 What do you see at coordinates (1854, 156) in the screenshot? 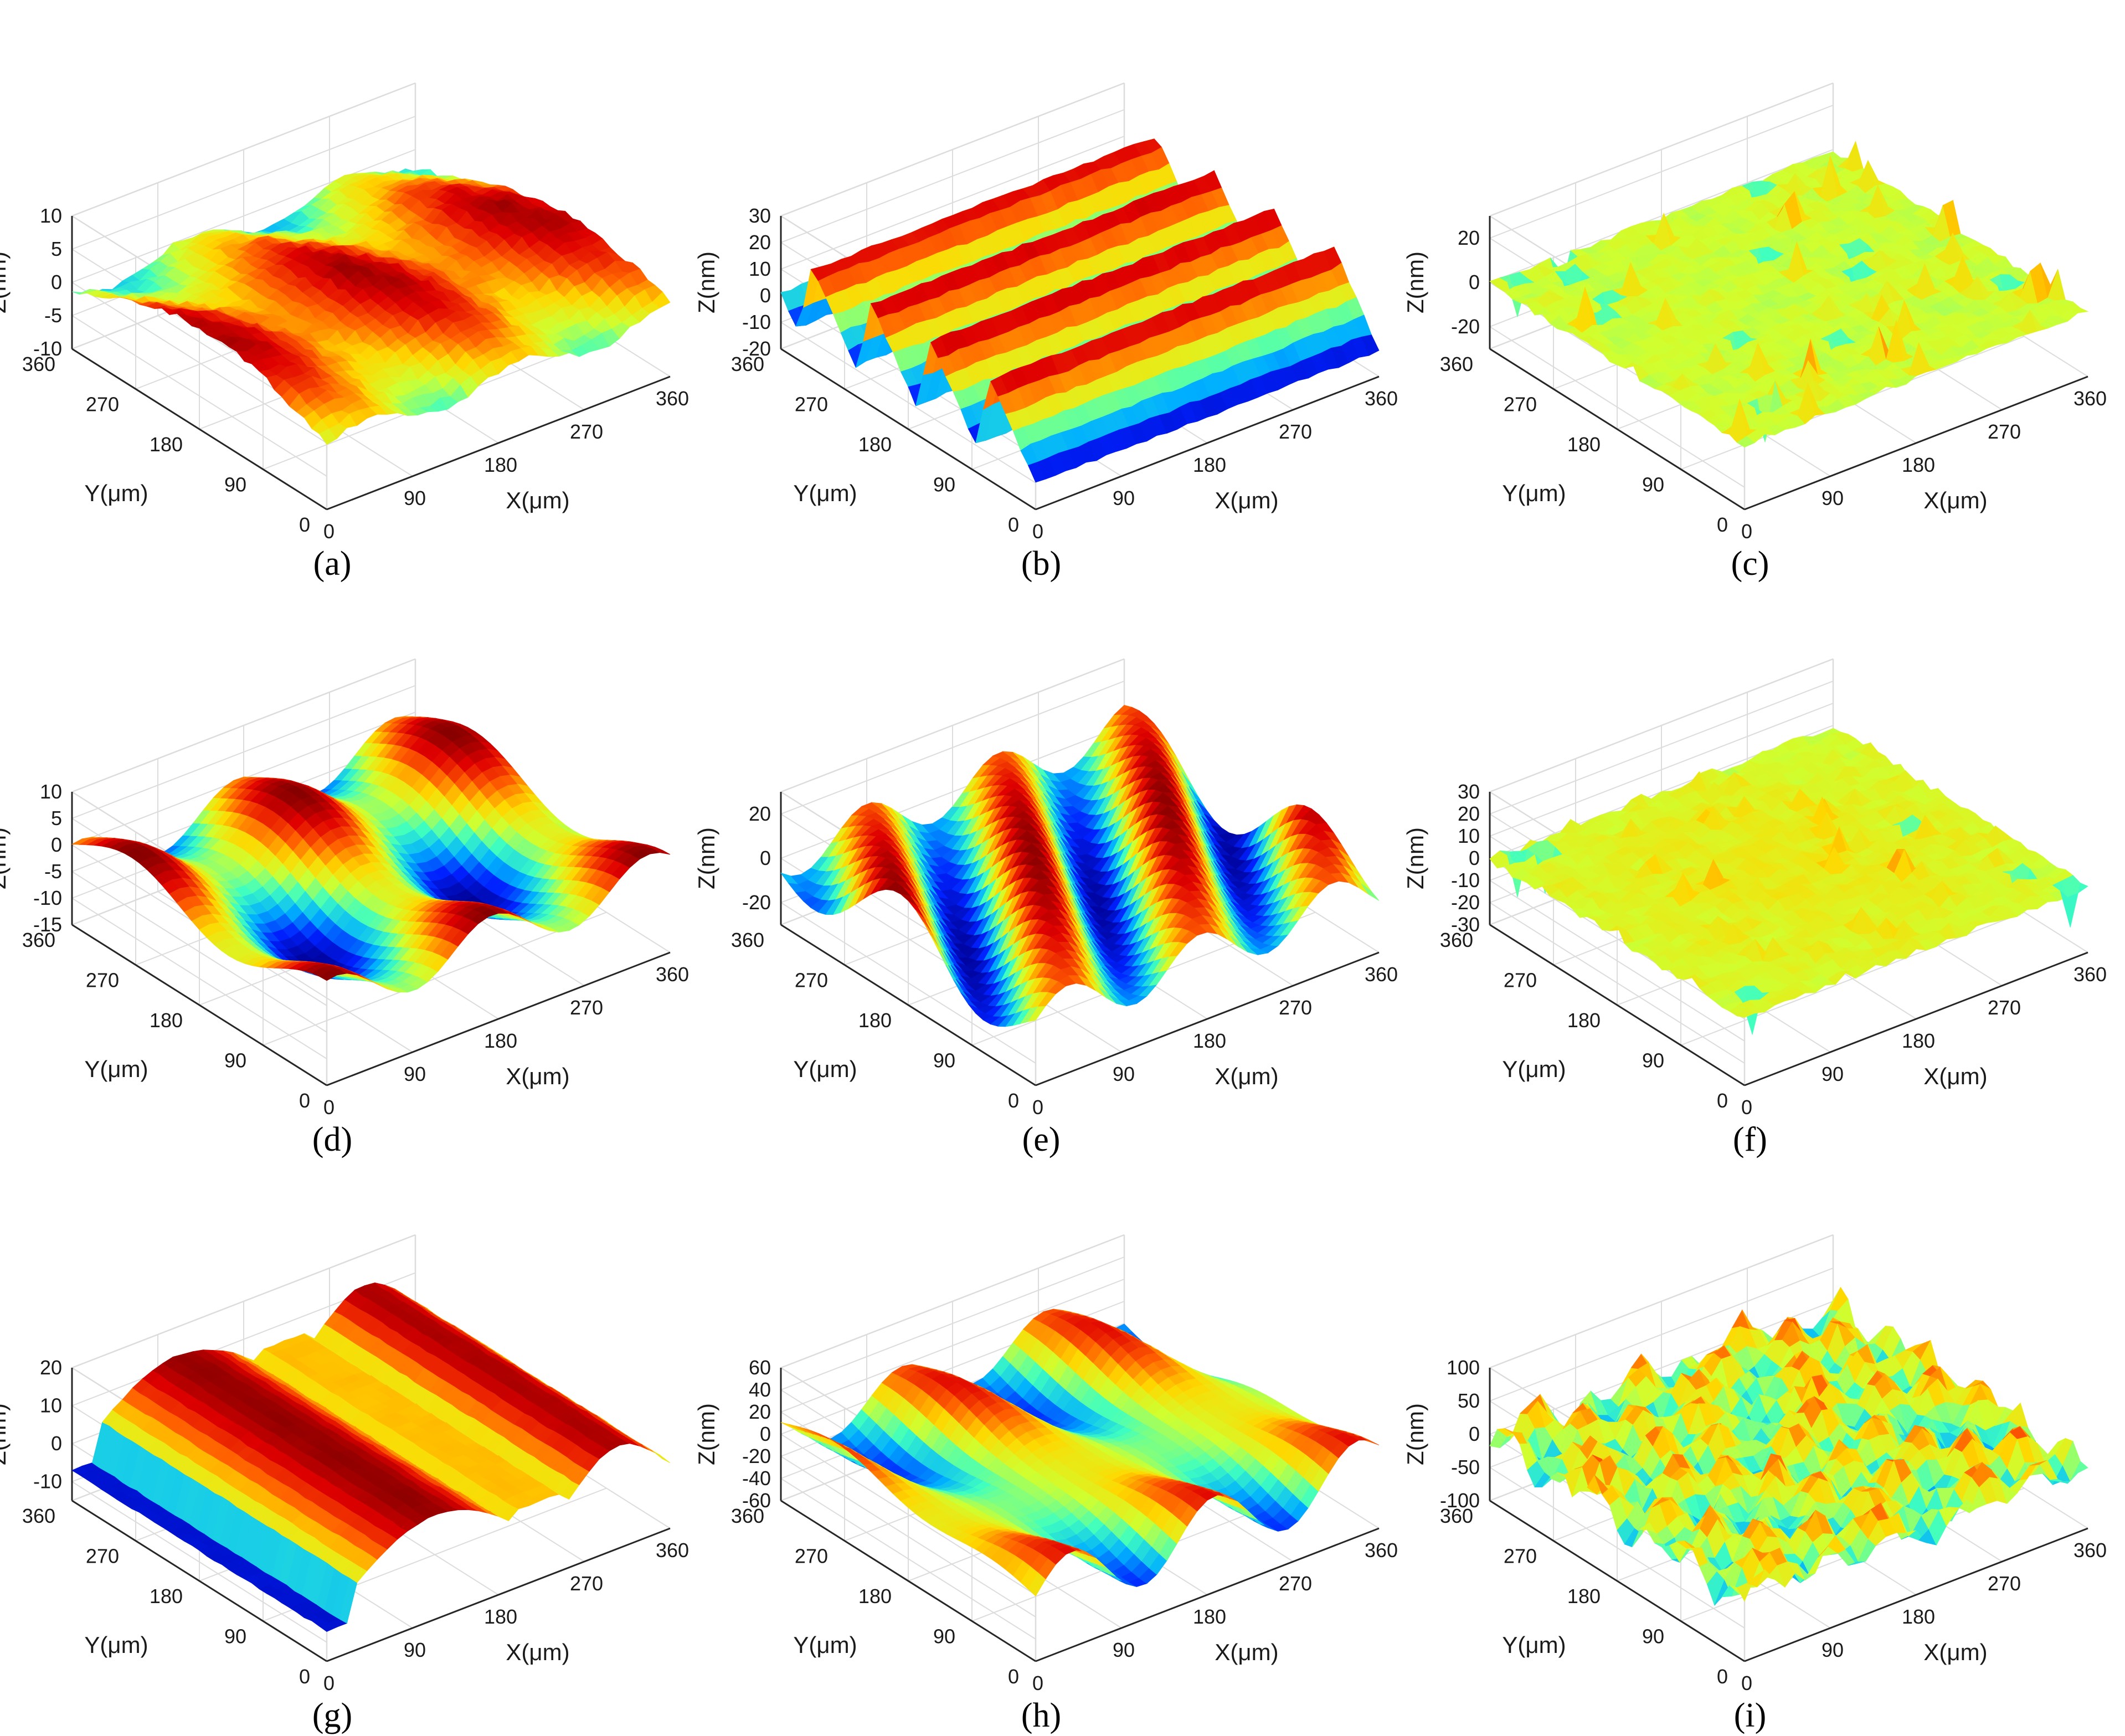
I see `surface-patch` at bounding box center [1854, 156].